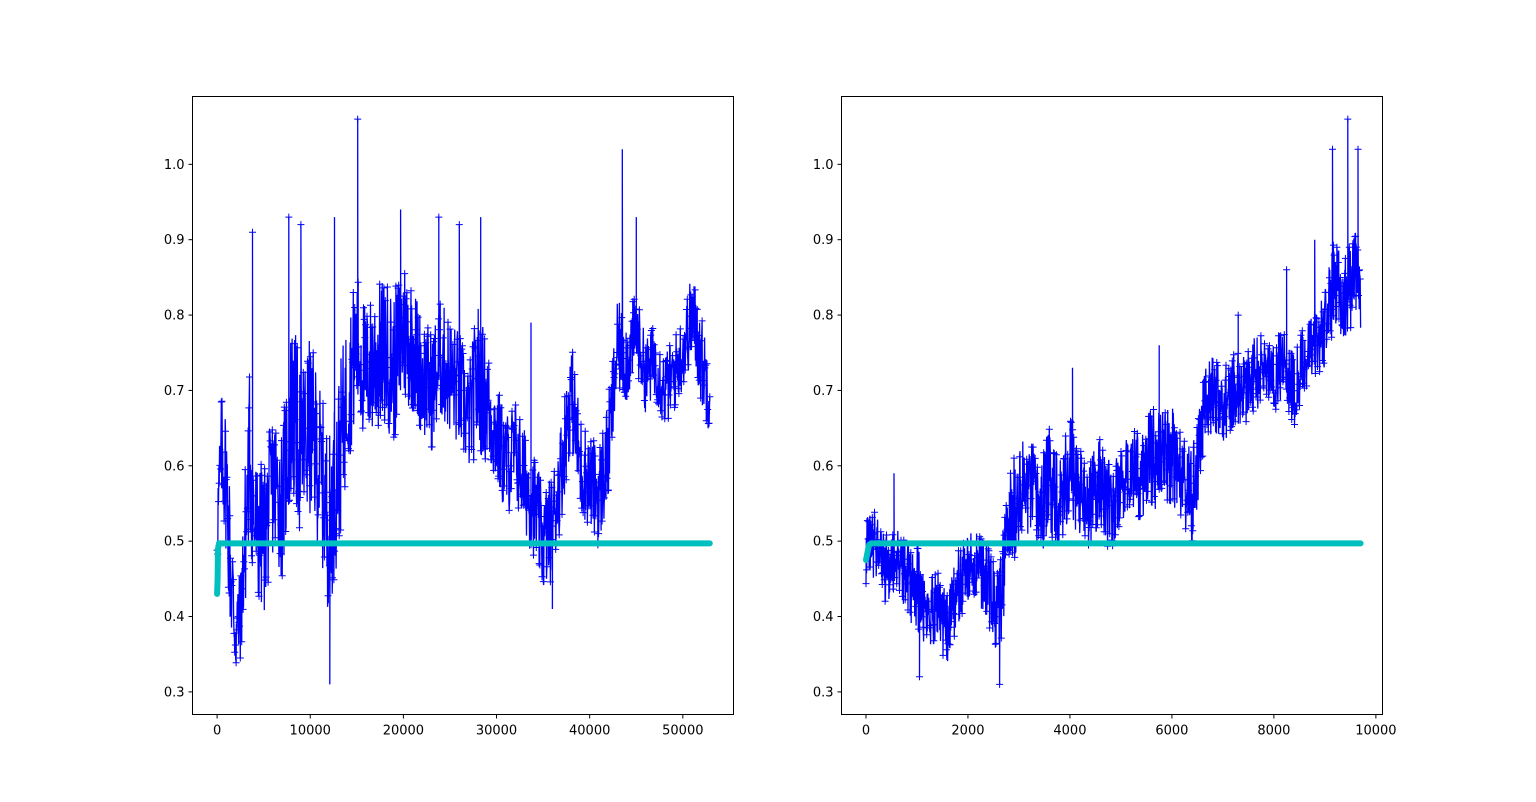 The width and height of the screenshot is (1536, 802). I want to click on left-chart-y-axis: 0.3 0.4 0.5 0.6 0.7 0.8 0.9 1.0, so click(178, 429).